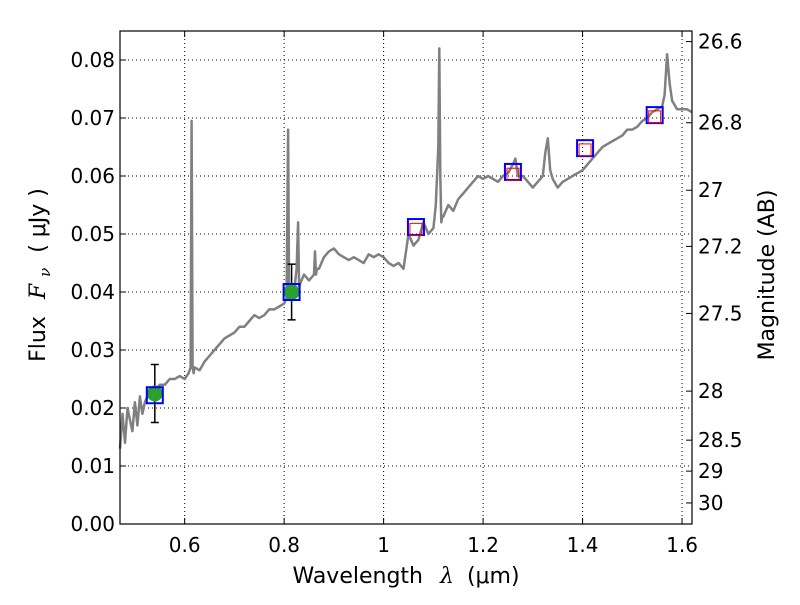 The width and height of the screenshot is (800, 605). I want to click on y-tick-label: 0.05, so click(92, 234).